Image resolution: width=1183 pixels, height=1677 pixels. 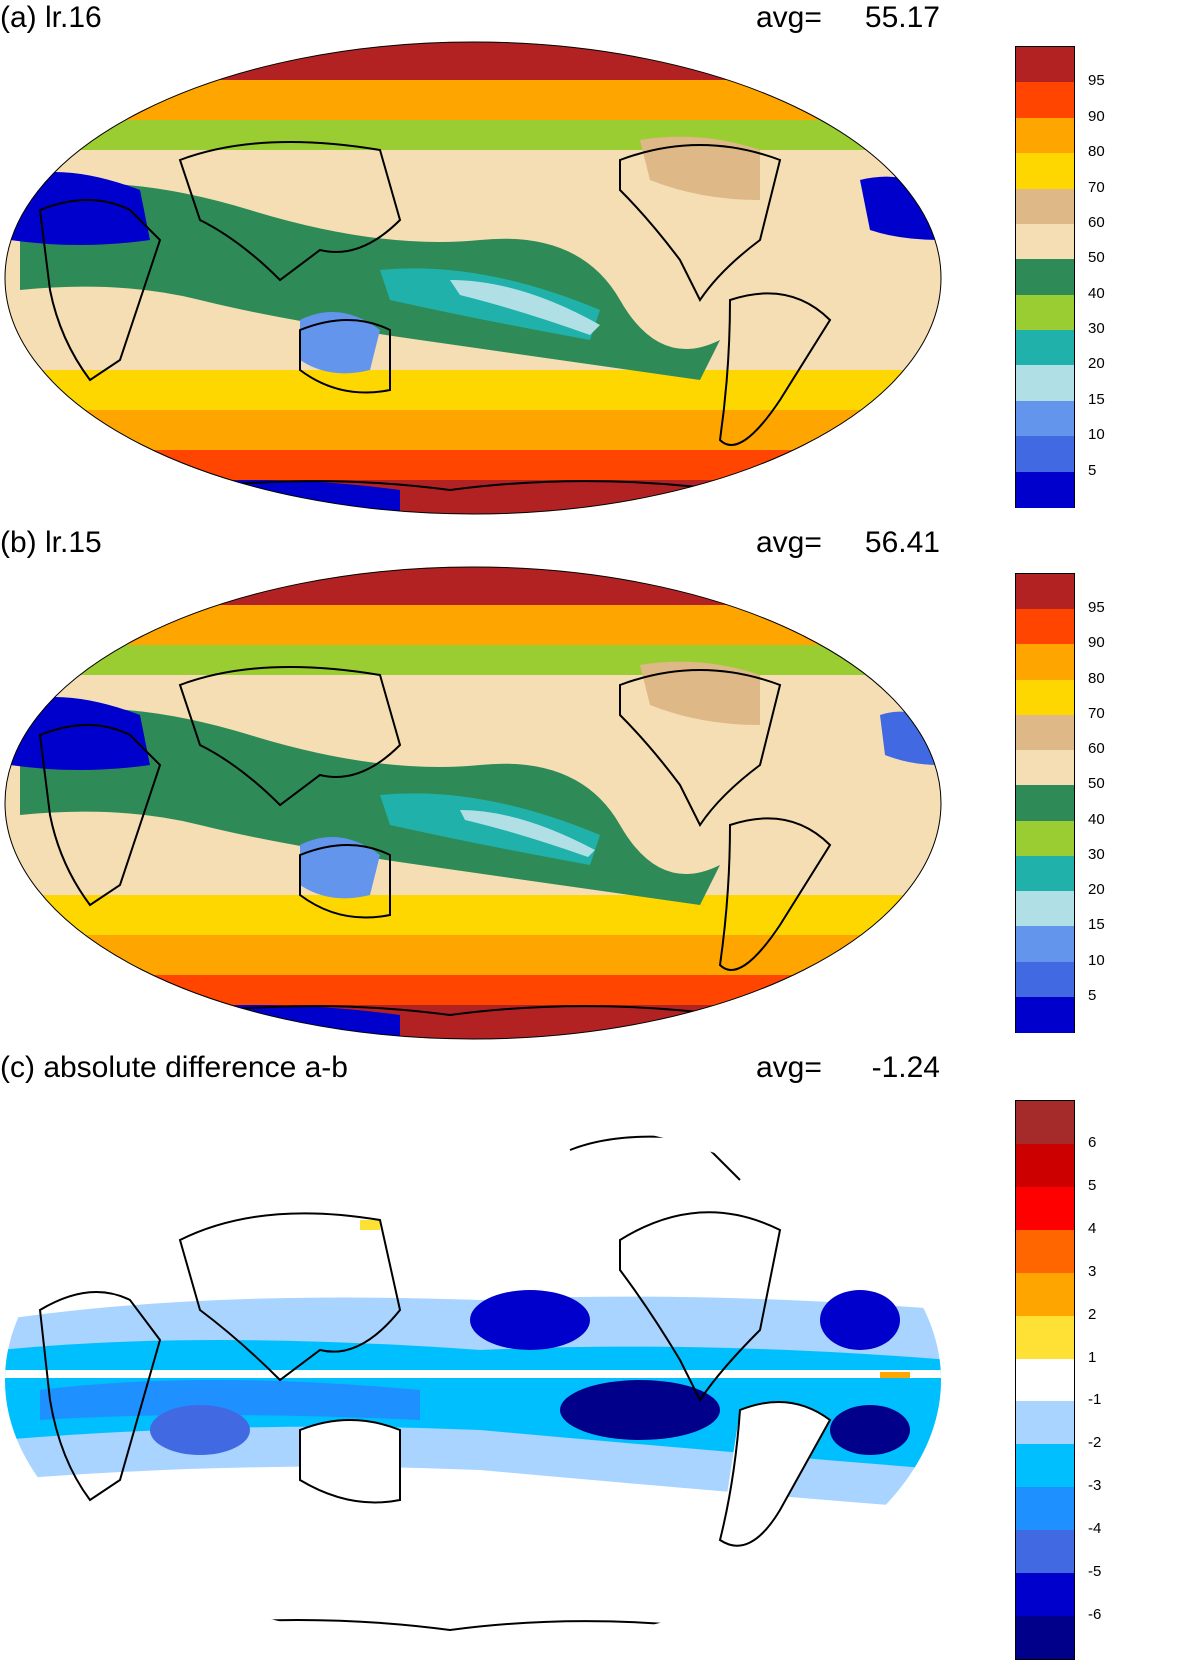 What do you see at coordinates (1095, 1529) in the screenshot?
I see `colorbar-label: -4` at bounding box center [1095, 1529].